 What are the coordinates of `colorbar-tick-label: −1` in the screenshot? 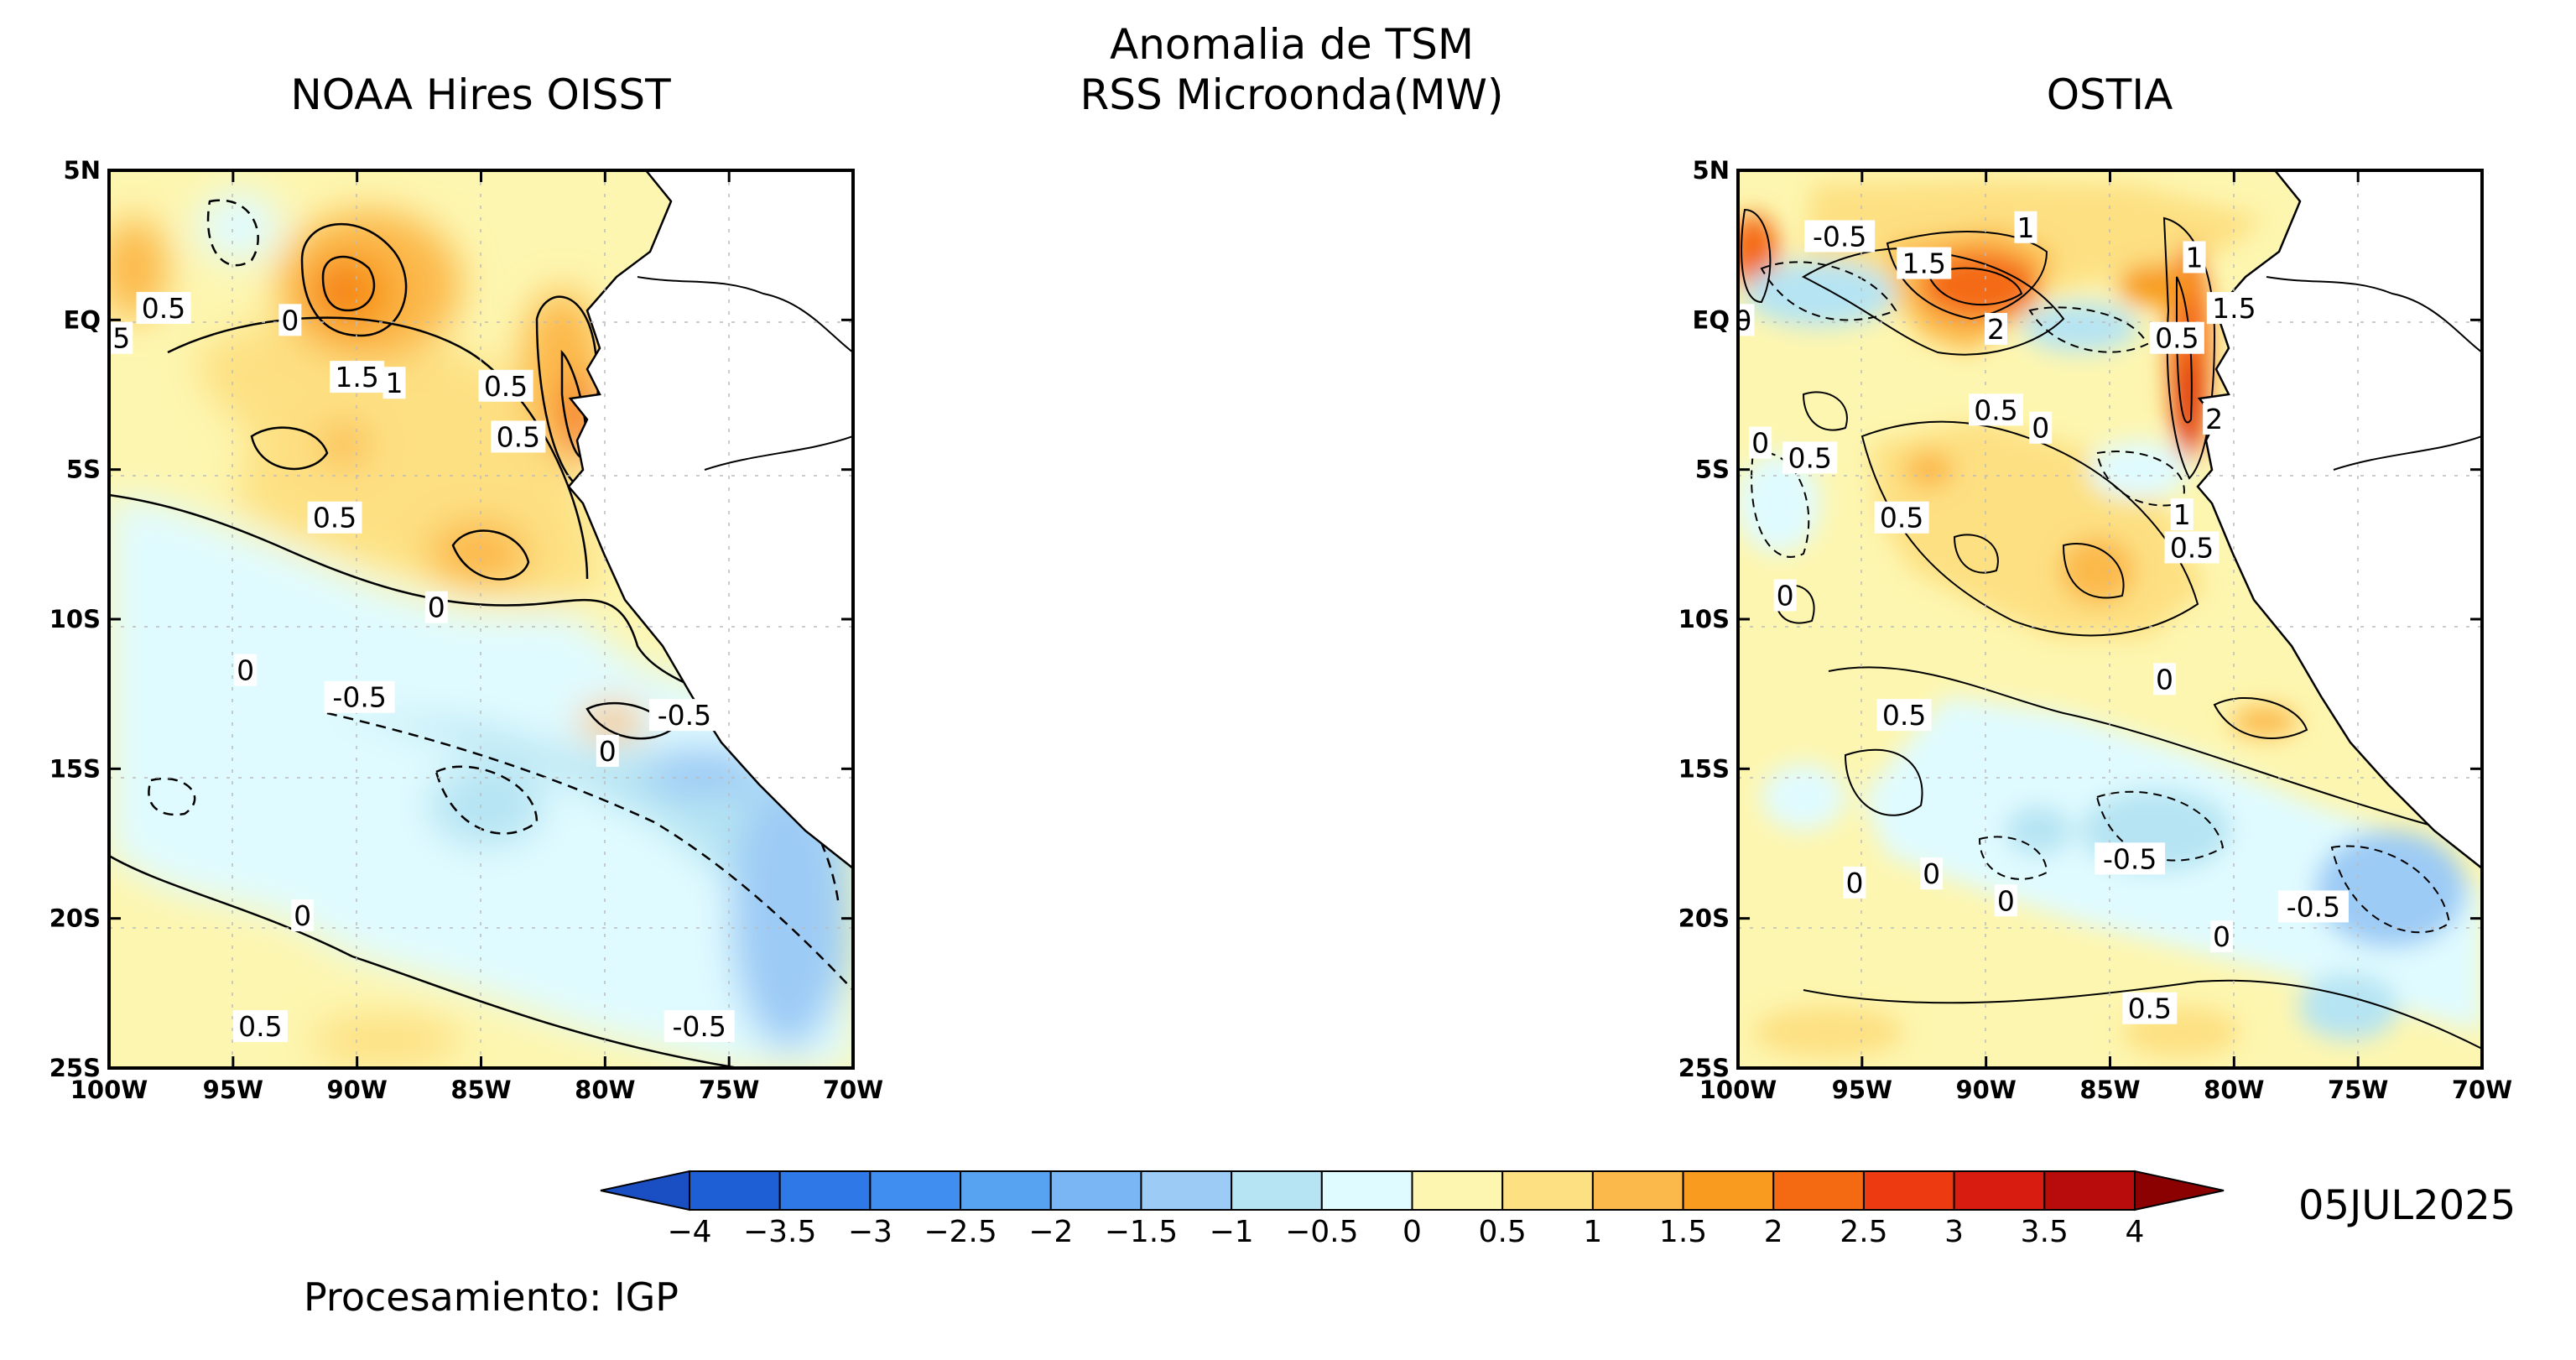 It's located at (1232, 1232).